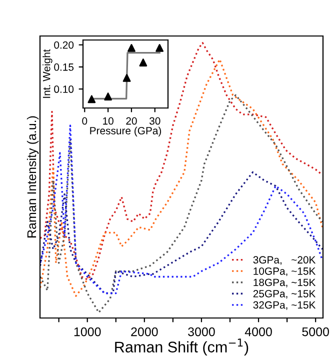 The width and height of the screenshot is (332, 360). What do you see at coordinates (154, 121) in the screenshot?
I see `x-tick-label: 30` at bounding box center [154, 121].